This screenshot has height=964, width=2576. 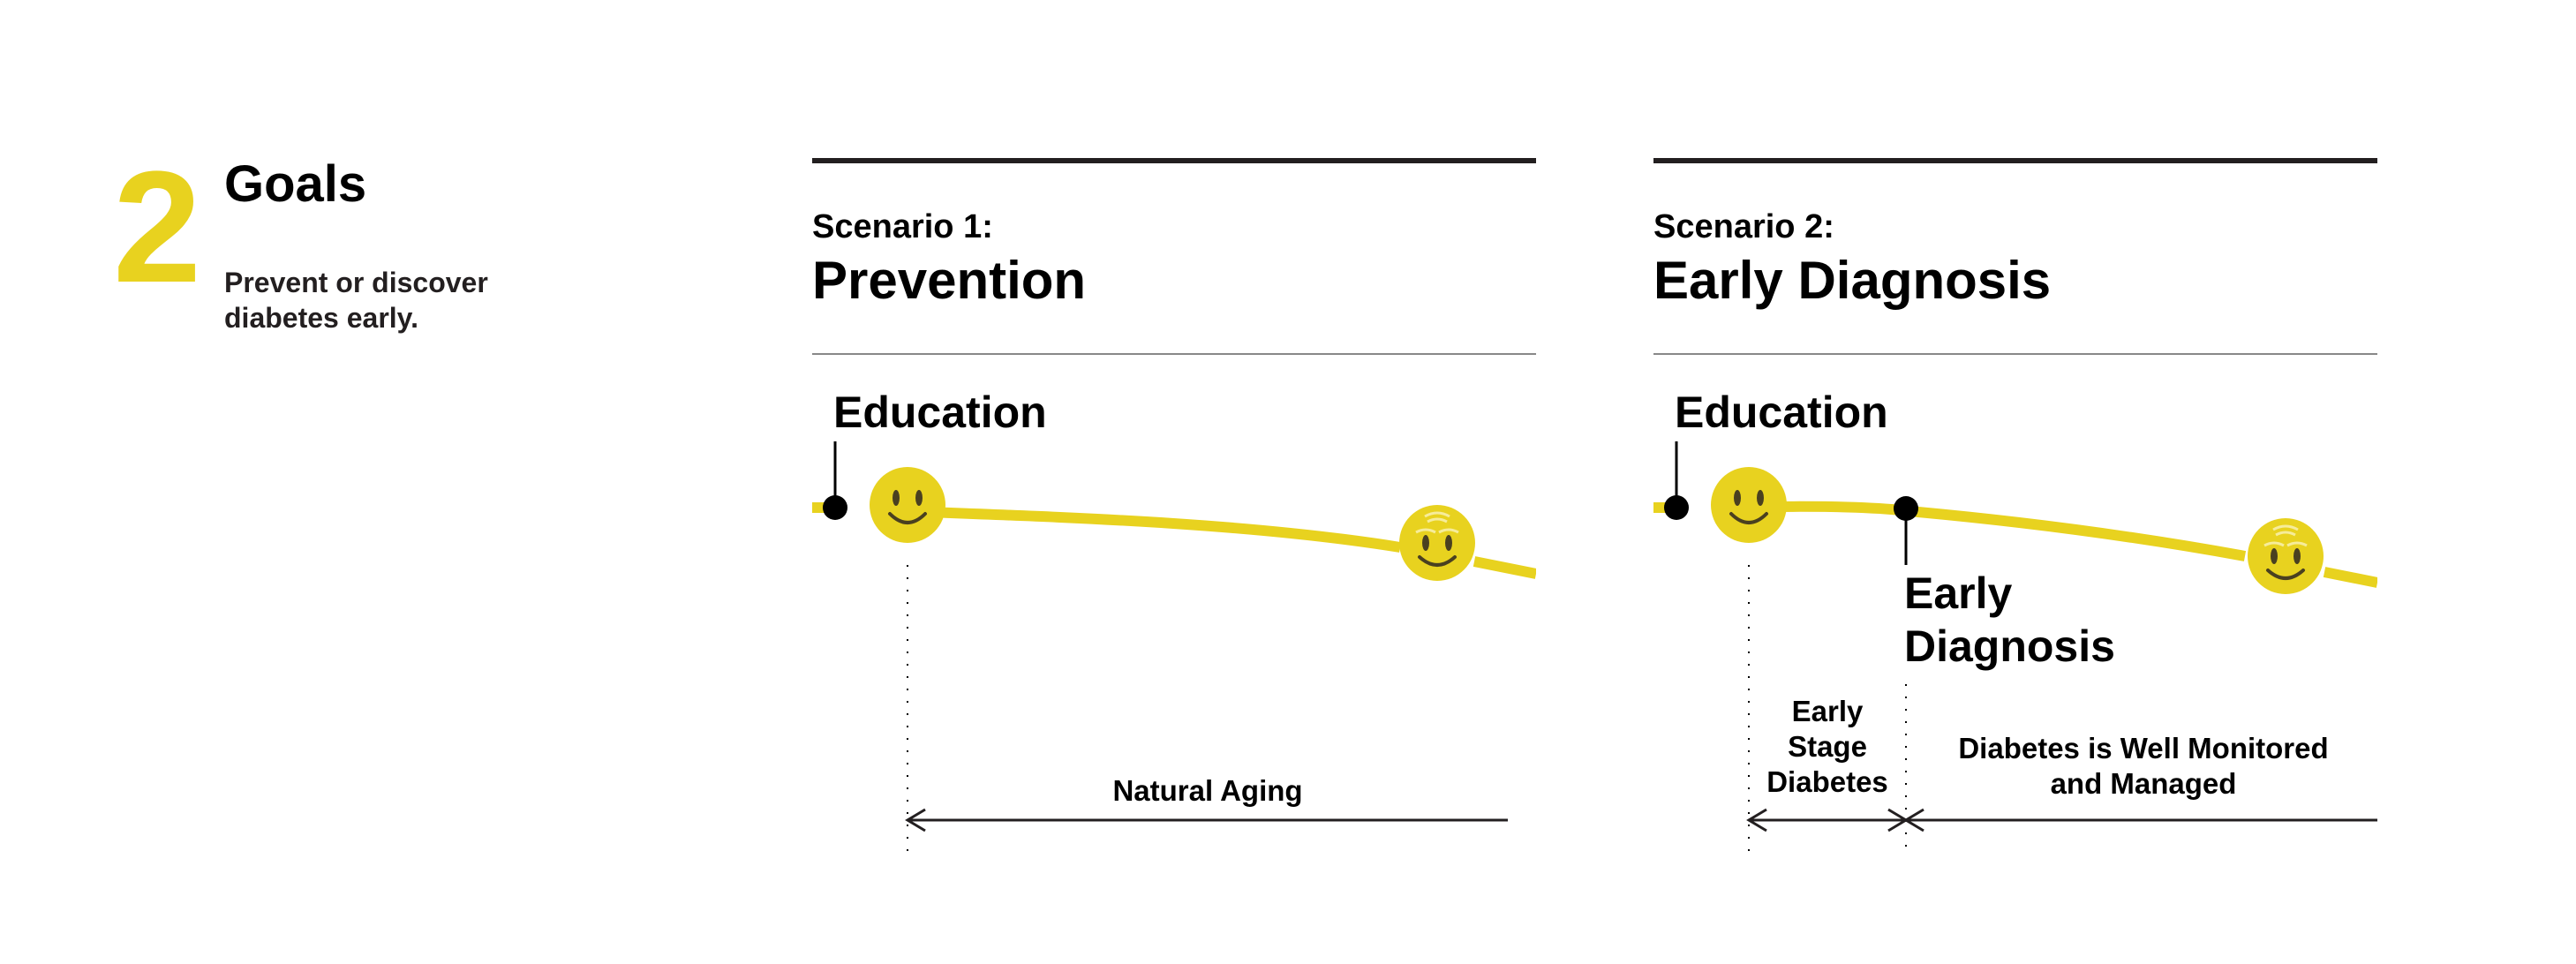 What do you see at coordinates (1208, 790) in the screenshot?
I see `natural-aging-label: Natural Aging` at bounding box center [1208, 790].